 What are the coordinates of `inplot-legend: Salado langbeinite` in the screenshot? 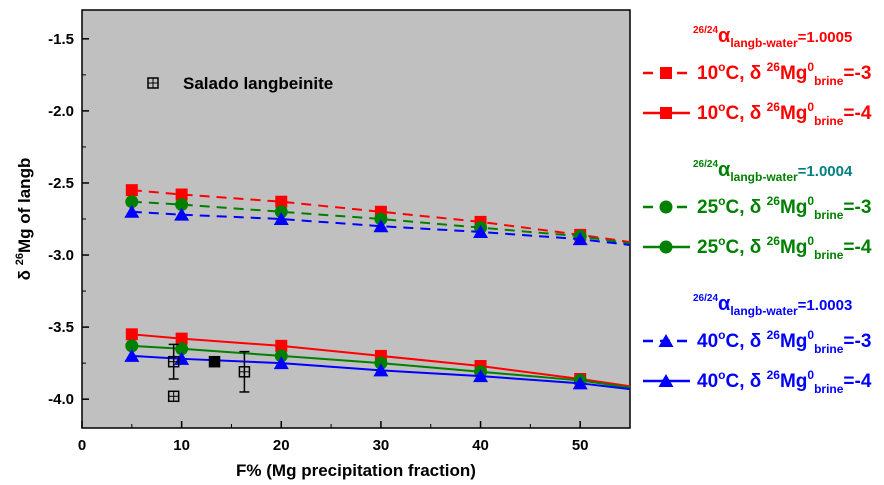 It's located at (258, 83).